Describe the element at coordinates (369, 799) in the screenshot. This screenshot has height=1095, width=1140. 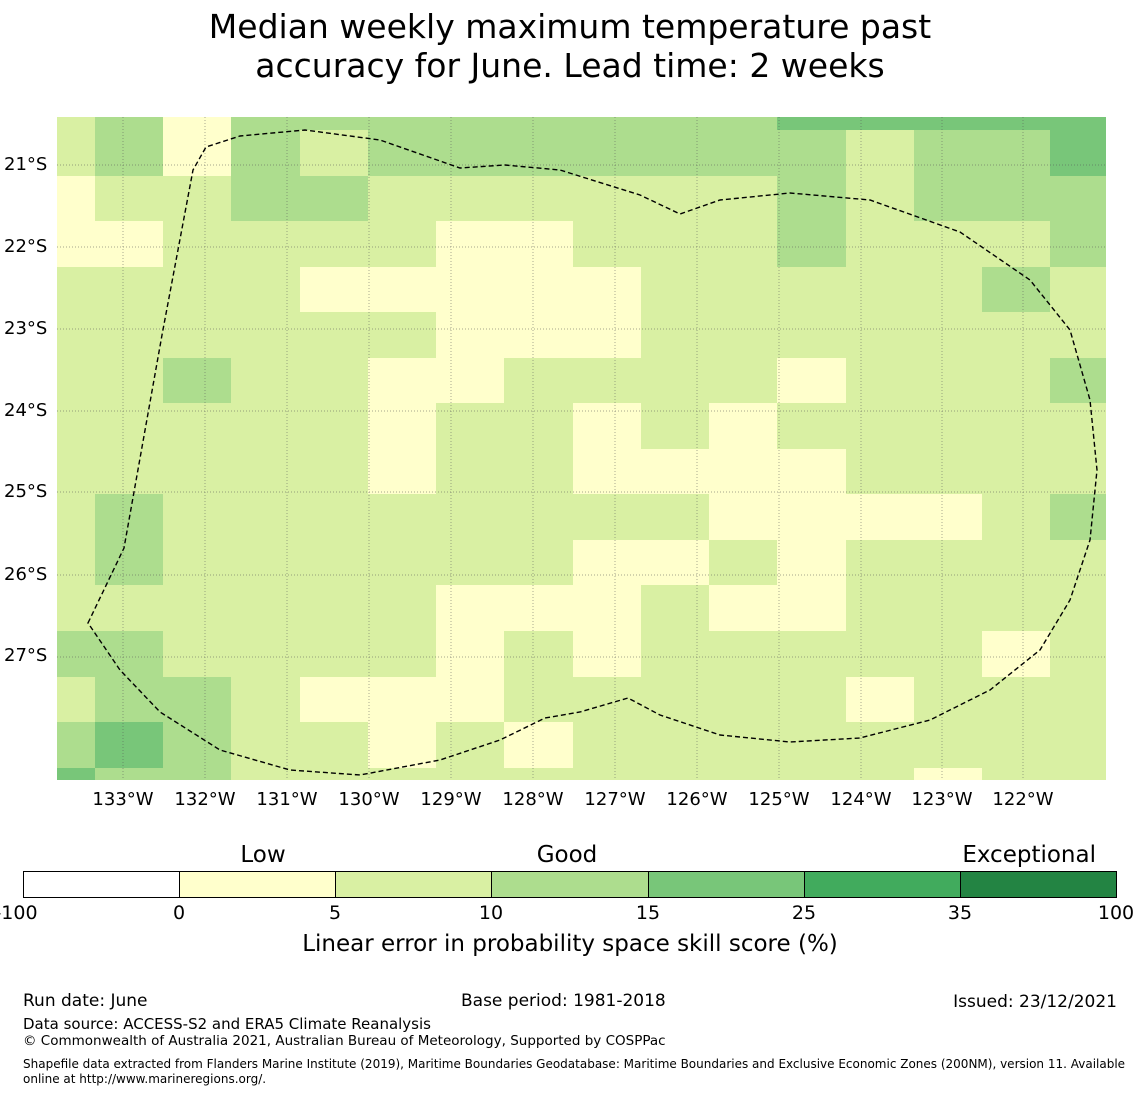
I see `lon-label: 130°W` at that location.